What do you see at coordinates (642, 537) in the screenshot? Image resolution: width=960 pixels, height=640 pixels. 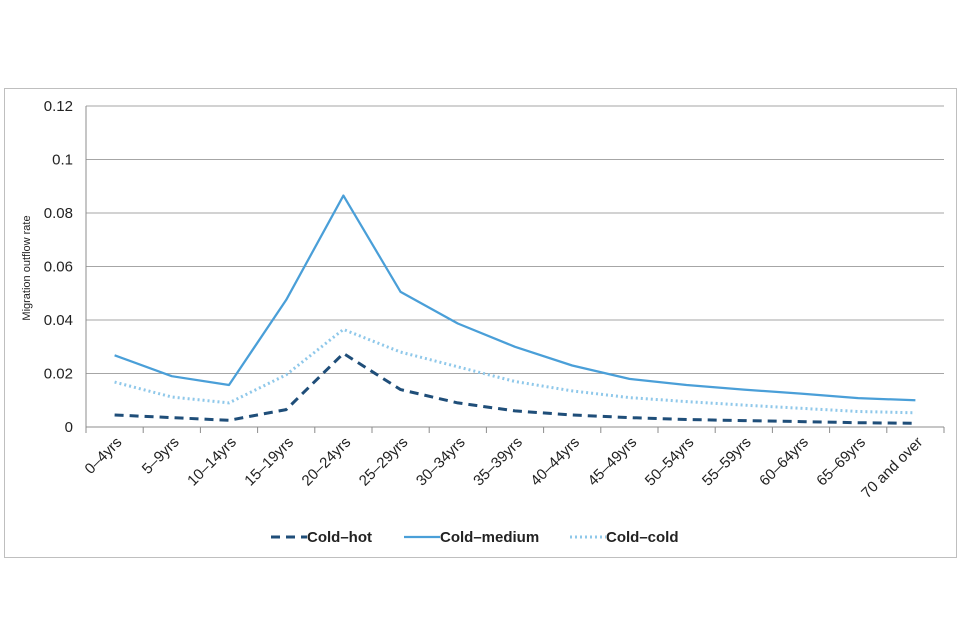 I see `legend-label: Cold–cold` at bounding box center [642, 537].